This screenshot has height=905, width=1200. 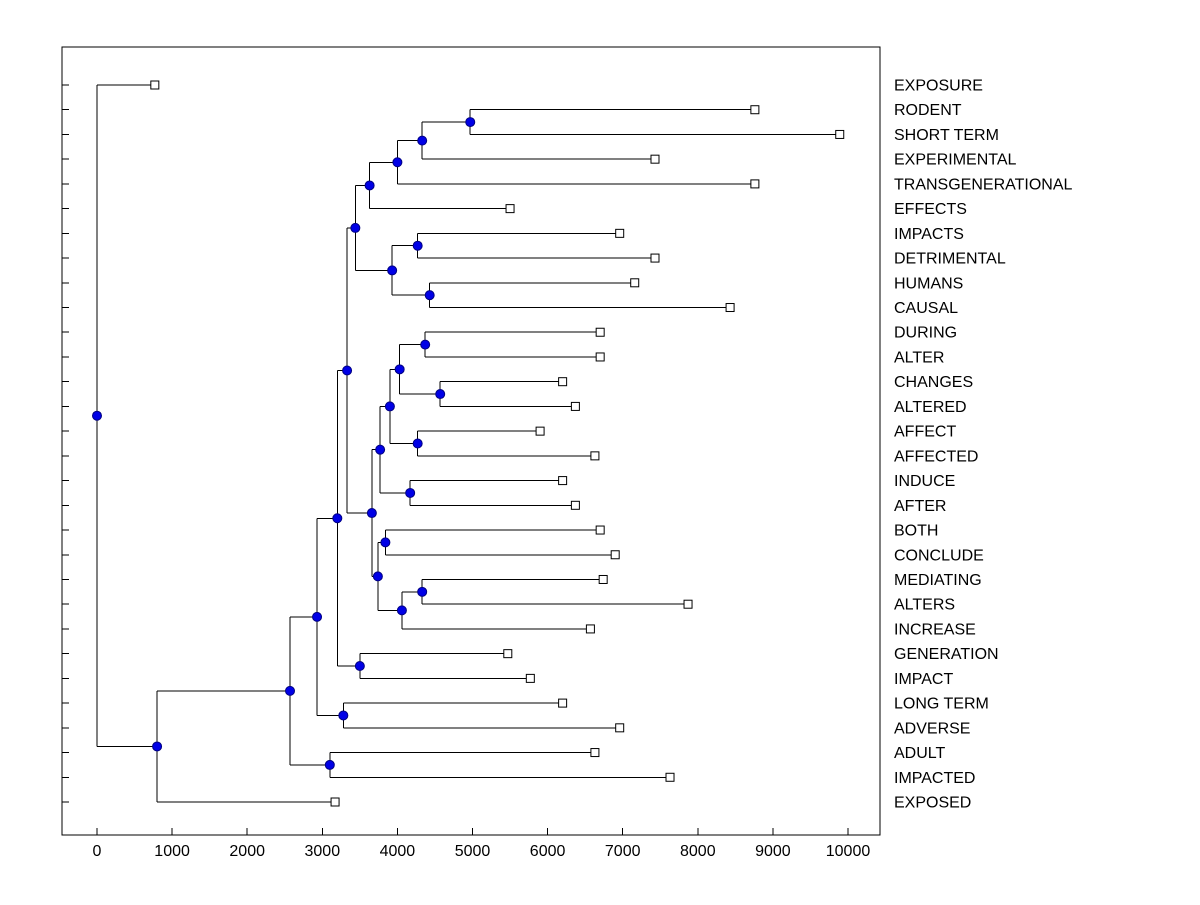 I want to click on leaf-label: EXPERIMENTAL, so click(x=955, y=160).